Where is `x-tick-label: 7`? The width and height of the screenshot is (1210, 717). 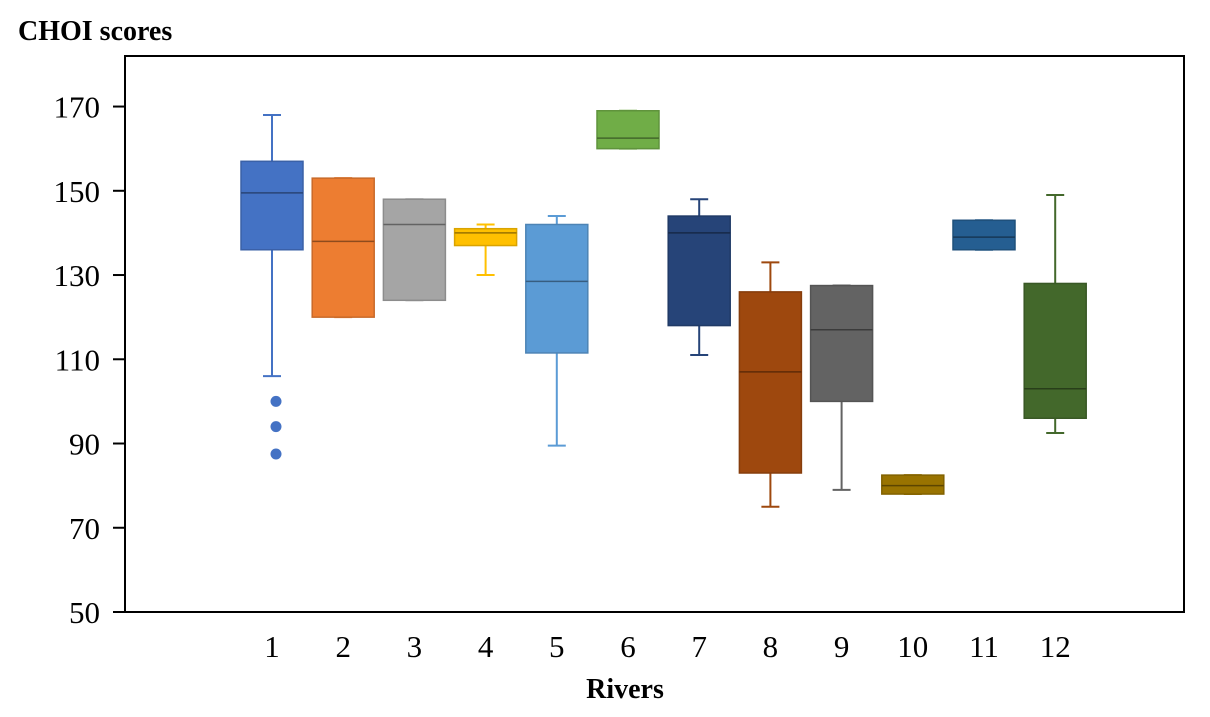 x-tick-label: 7 is located at coordinates (699, 646).